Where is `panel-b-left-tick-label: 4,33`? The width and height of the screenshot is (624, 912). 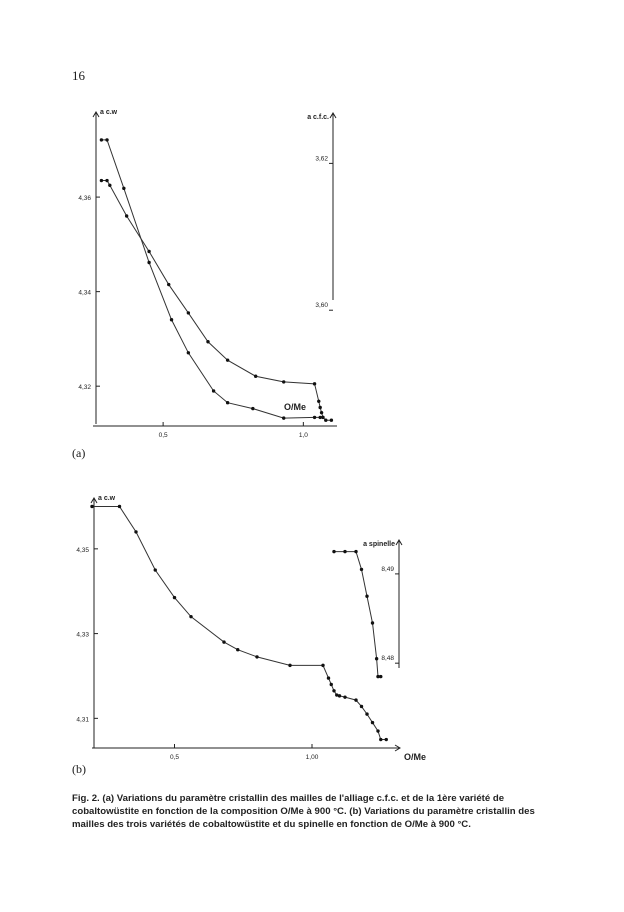
panel-b-left-tick-label: 4,33 is located at coordinates (82, 635).